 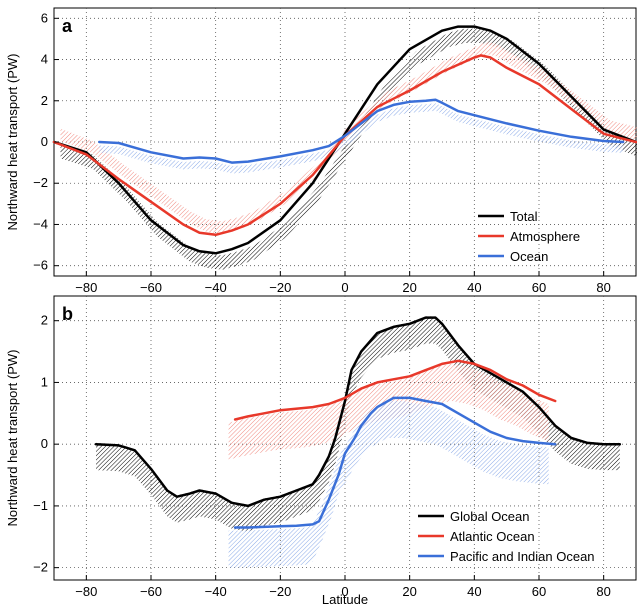 I want to click on y-tick-label: −1, so click(x=40, y=505).